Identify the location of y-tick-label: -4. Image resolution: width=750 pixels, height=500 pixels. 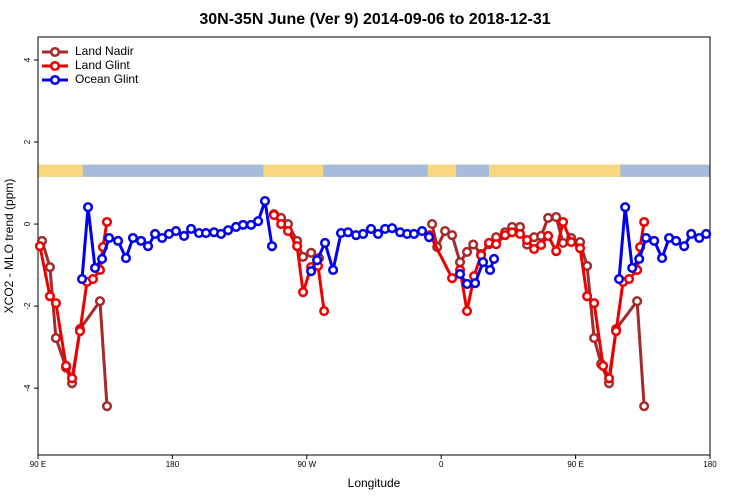
(27, 388).